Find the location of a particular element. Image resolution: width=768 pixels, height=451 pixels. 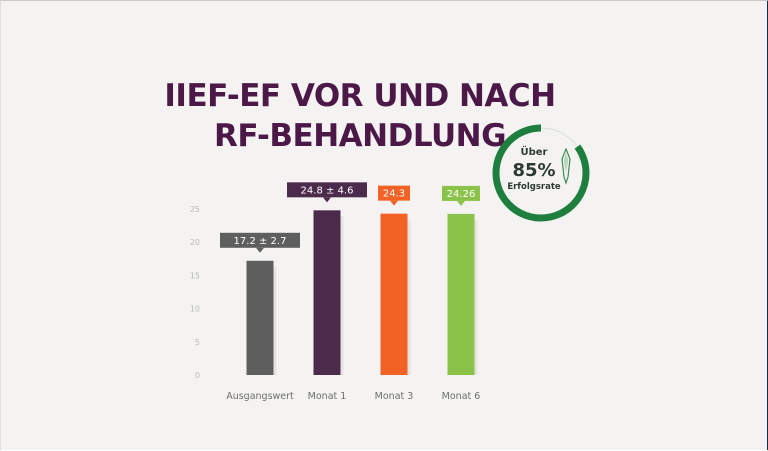

x-tick-label: Monat 6 is located at coordinates (461, 396).